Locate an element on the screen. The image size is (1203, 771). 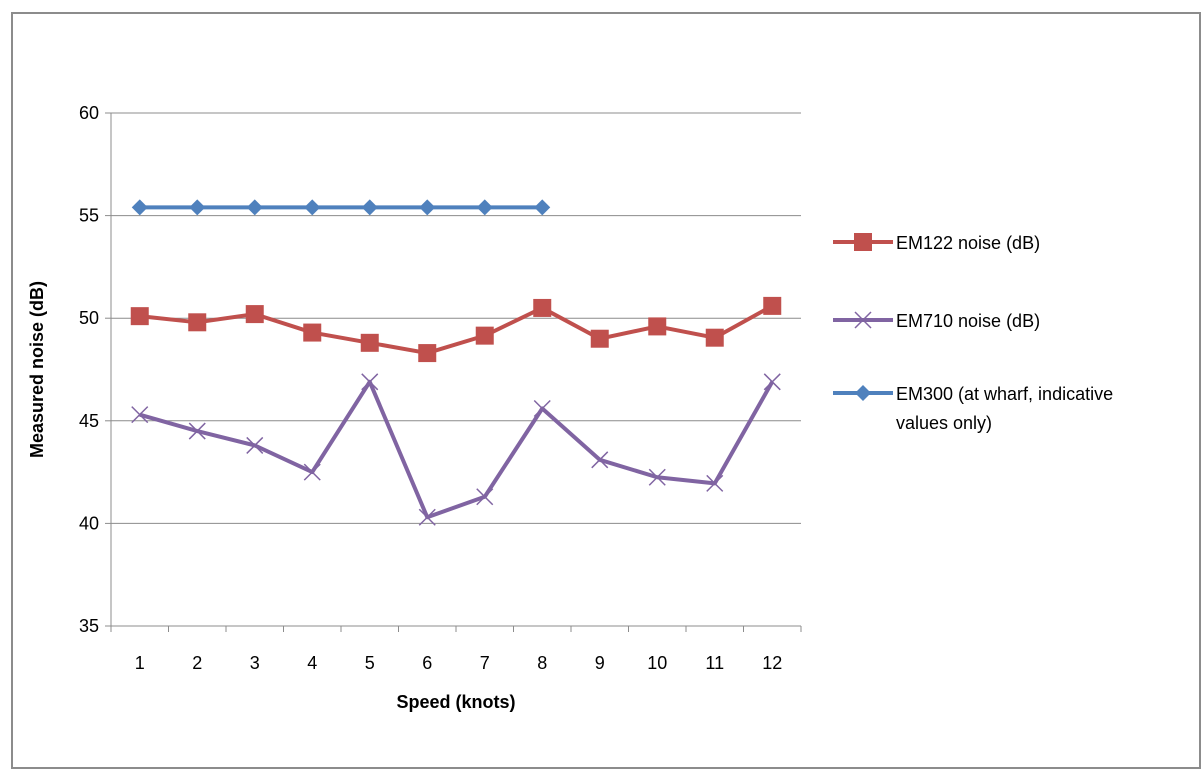
y-tick-label: 35 is located at coordinates (89, 626).